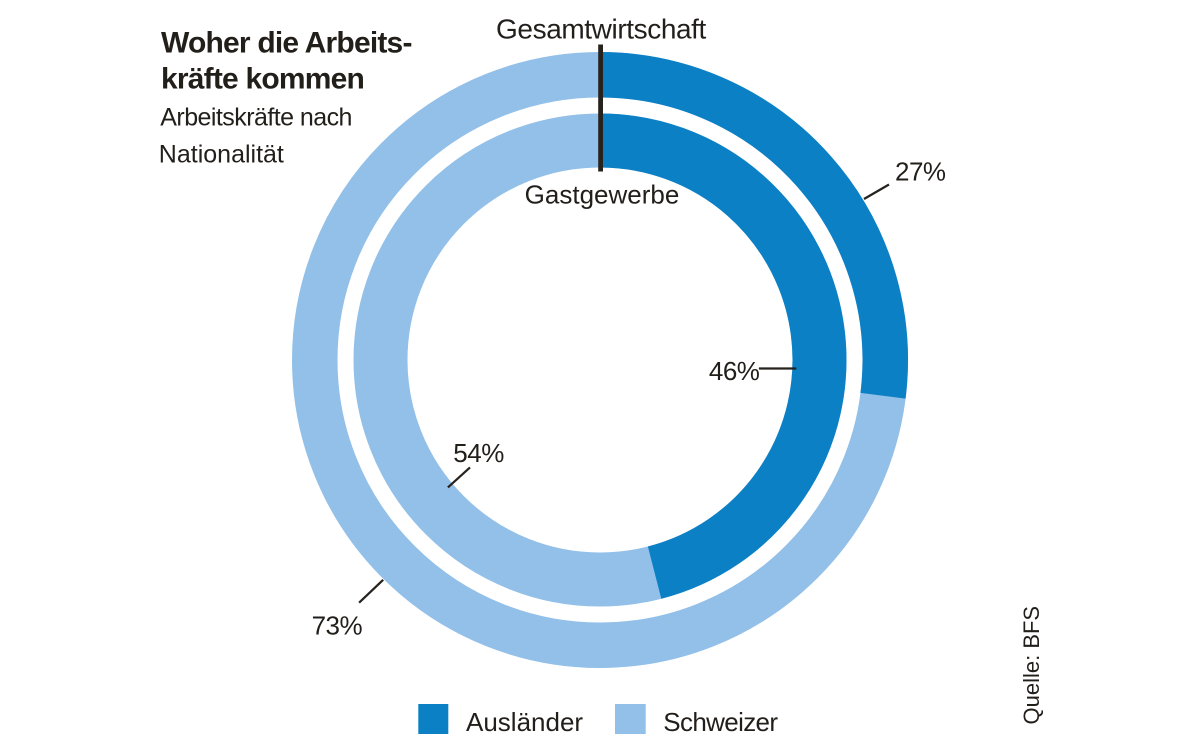 Image resolution: width=1200 pixels, height=749 pixels. What do you see at coordinates (1031, 665) in the screenshot?
I see `svg-text: Quelle: BFS` at bounding box center [1031, 665].